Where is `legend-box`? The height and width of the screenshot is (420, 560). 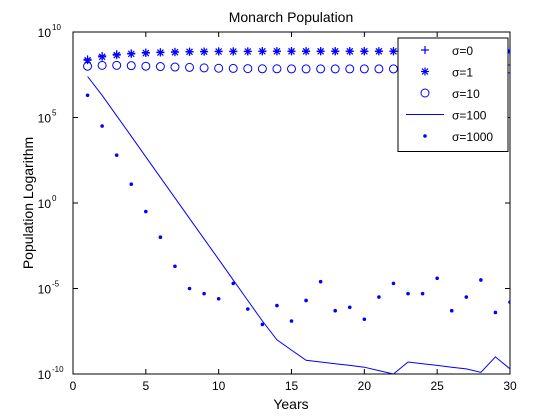
legend-box is located at coordinates (453, 94).